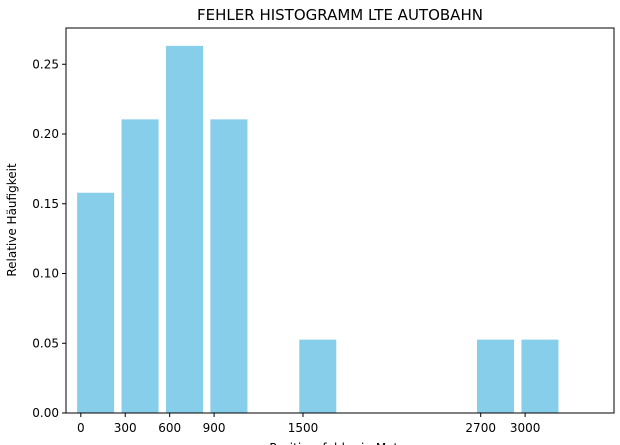  I want to click on y-tick-label: 0.05, so click(45, 343).